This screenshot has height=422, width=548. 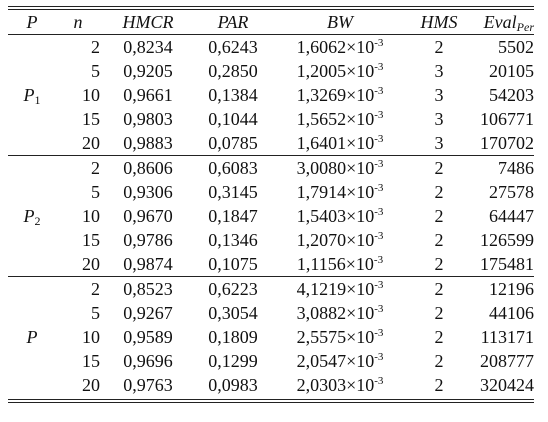 I want to click on cell-hmcr: 0,9696, so click(x=148, y=361).